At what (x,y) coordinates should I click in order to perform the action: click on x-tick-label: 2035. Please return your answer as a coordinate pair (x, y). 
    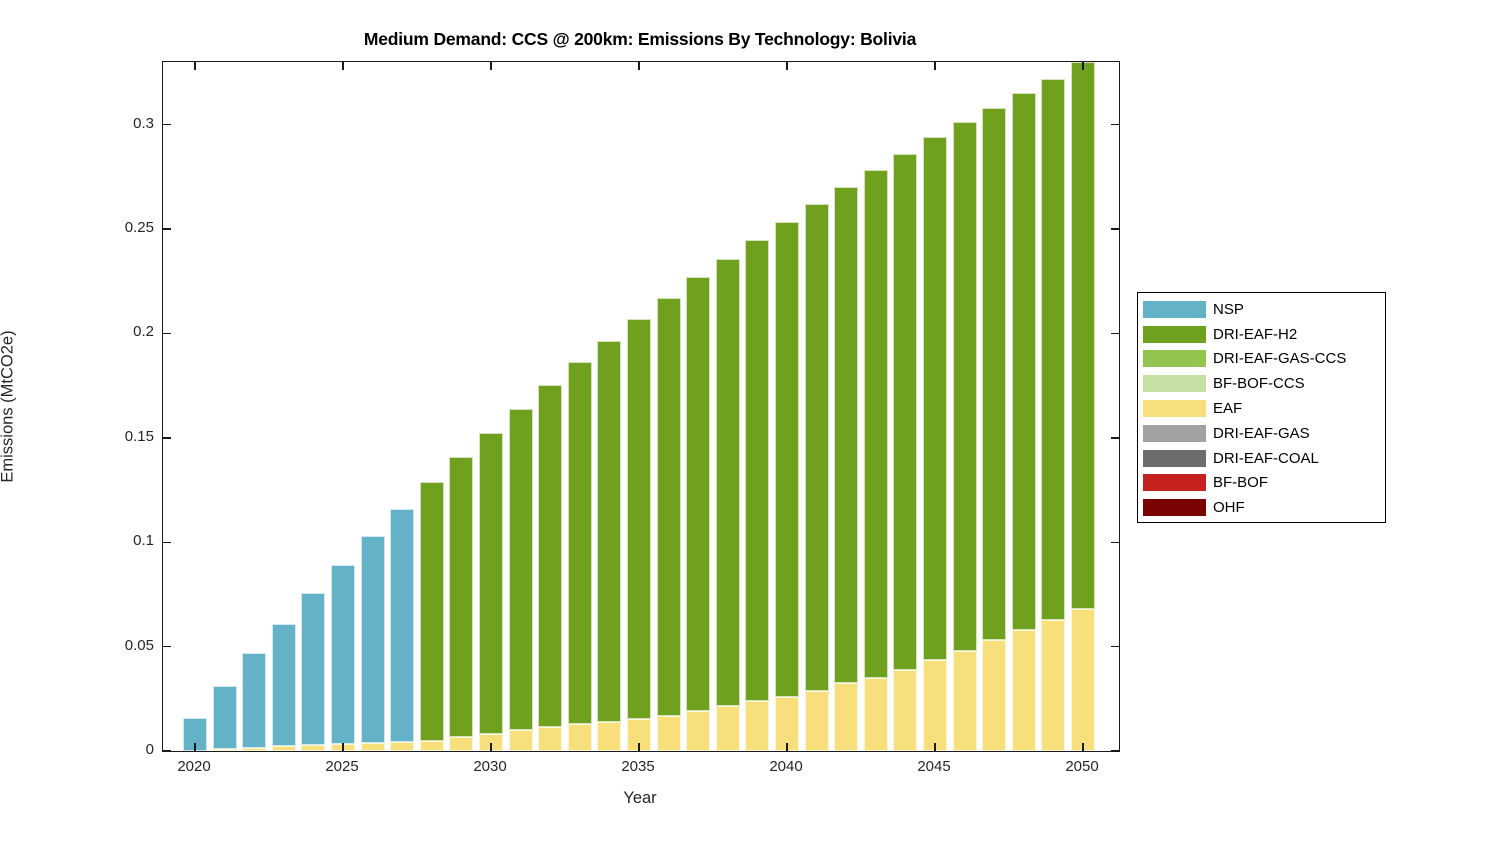
    Looking at the image, I should click on (638, 766).